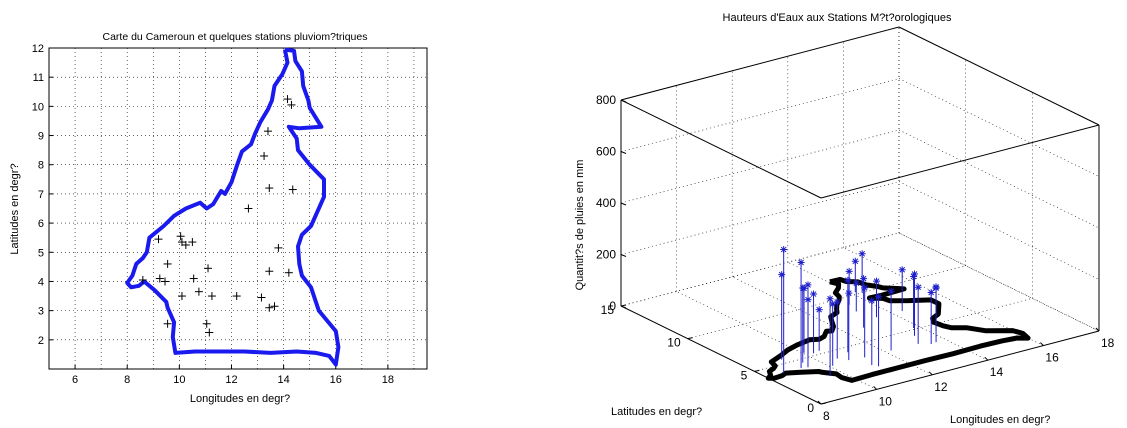  What do you see at coordinates (623, 204) in the screenshot?
I see `rain-z-tick-mark` at bounding box center [623, 204].